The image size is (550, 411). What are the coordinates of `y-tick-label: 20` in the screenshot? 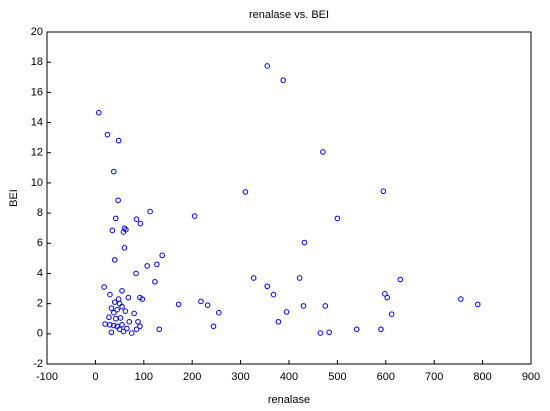 It's located at (37, 32).